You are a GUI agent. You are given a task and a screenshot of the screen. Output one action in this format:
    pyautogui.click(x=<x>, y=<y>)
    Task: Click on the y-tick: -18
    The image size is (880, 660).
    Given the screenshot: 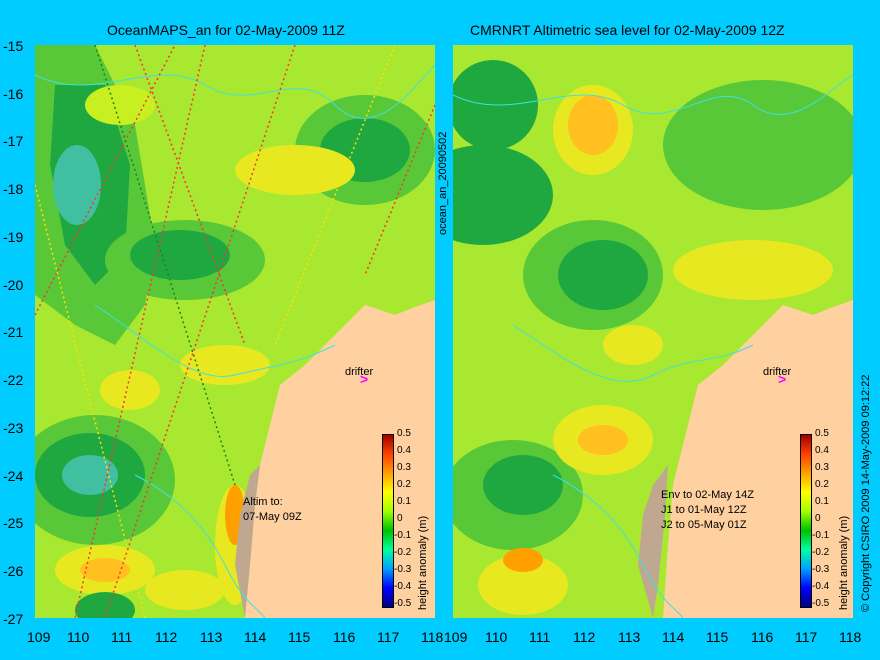 What is the action you would take?
    pyautogui.click(x=13, y=189)
    